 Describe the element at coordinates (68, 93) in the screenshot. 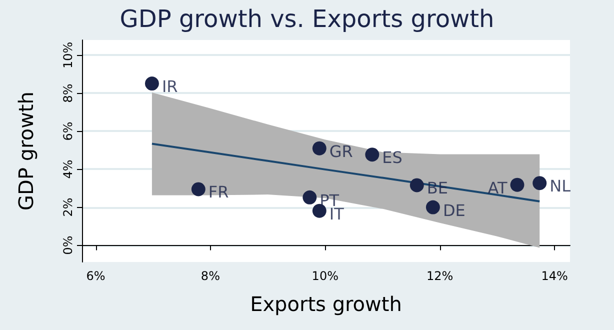

I see `y-tick-label: 8%` at that location.